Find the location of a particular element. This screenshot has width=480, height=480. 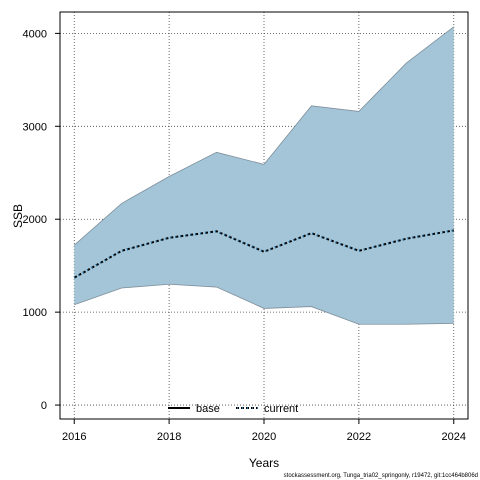

series-dots-current is located at coordinates (263, 254).